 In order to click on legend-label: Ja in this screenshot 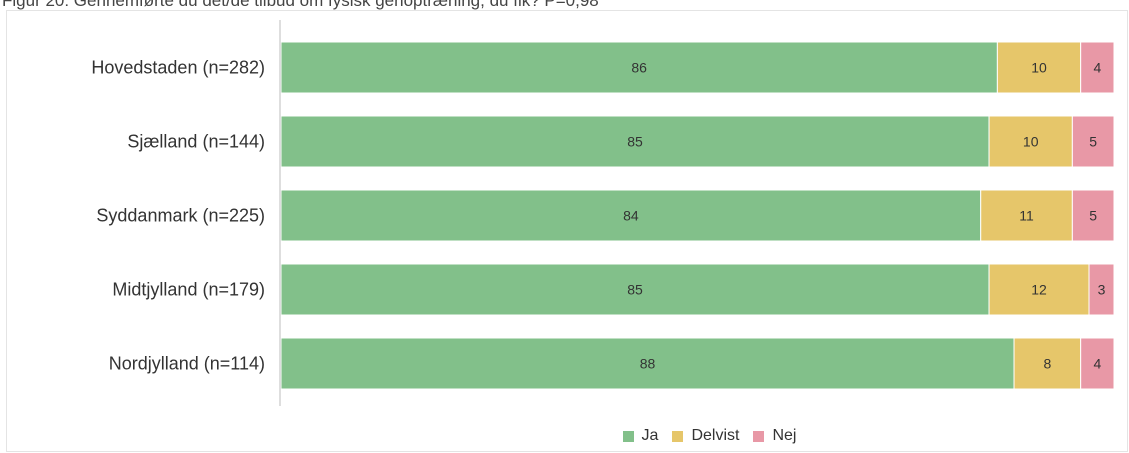, I will do `click(650, 435)`.